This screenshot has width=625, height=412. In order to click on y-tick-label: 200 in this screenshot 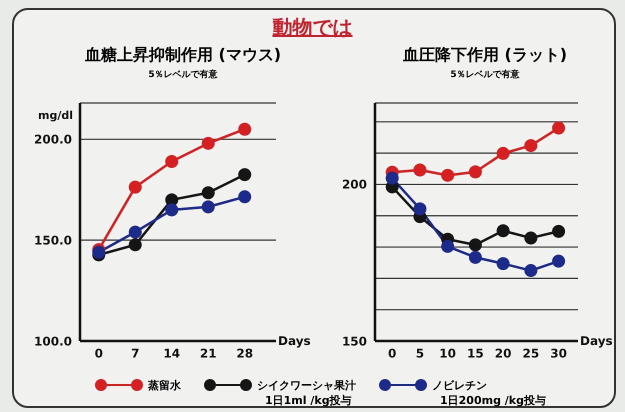, I will do `click(354, 185)`.